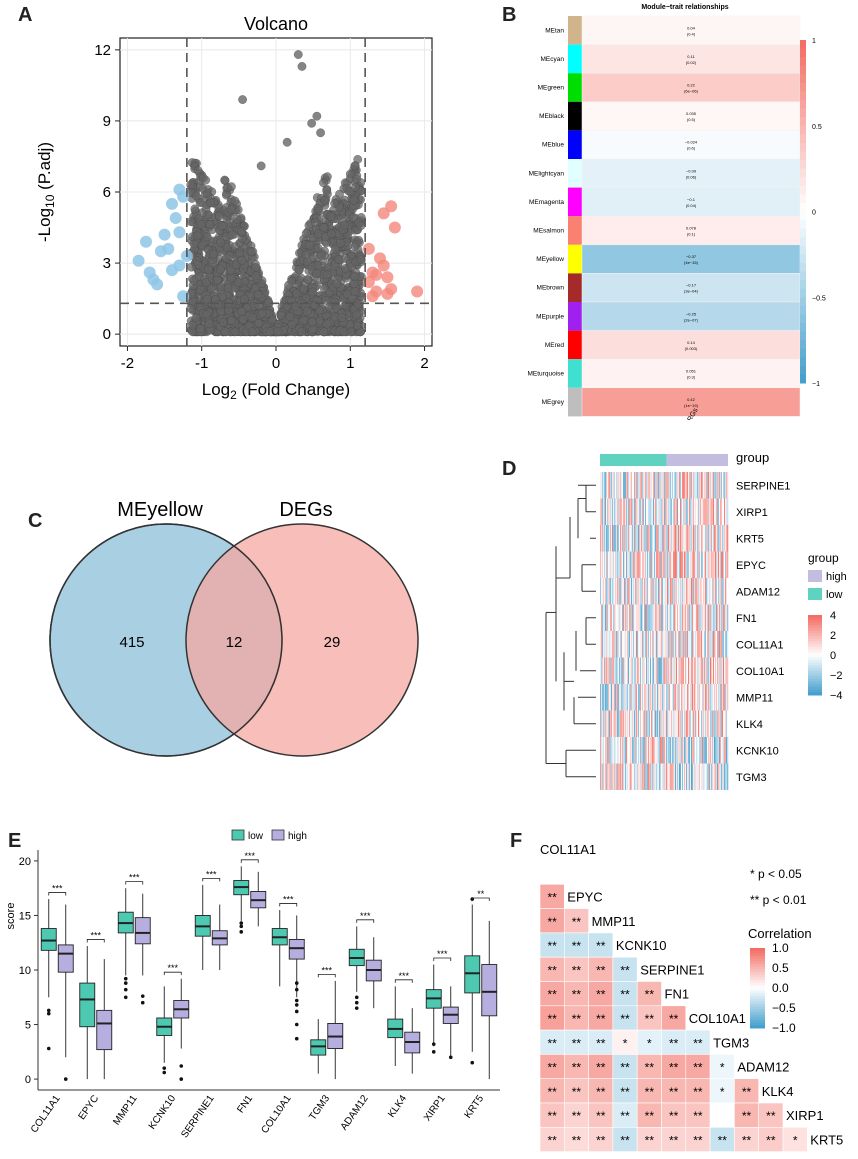  What do you see at coordinates (691, 62) in the screenshot?
I see `module-trait-pvalue: (0.02)` at bounding box center [691, 62].